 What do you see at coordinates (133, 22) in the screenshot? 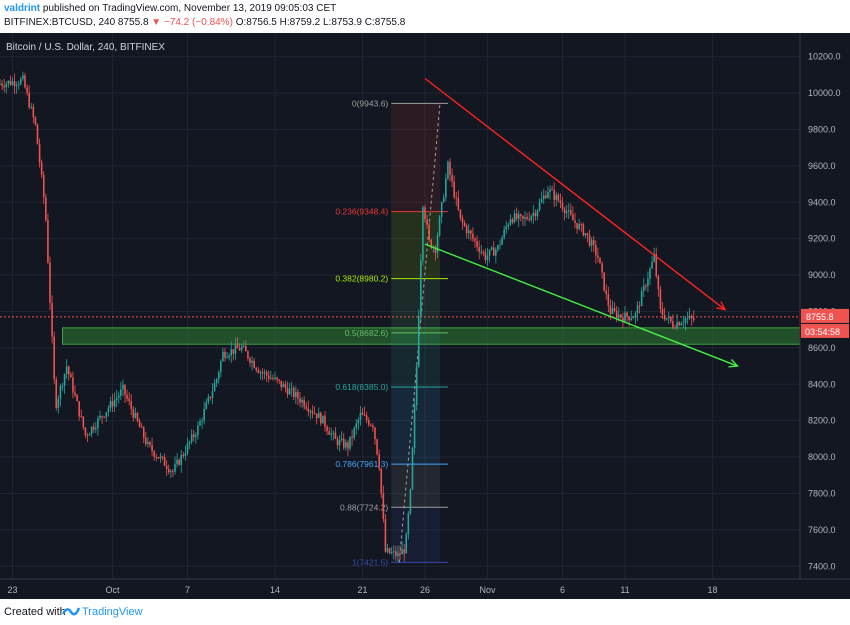
I see `last-price: 8755.8` at bounding box center [133, 22].